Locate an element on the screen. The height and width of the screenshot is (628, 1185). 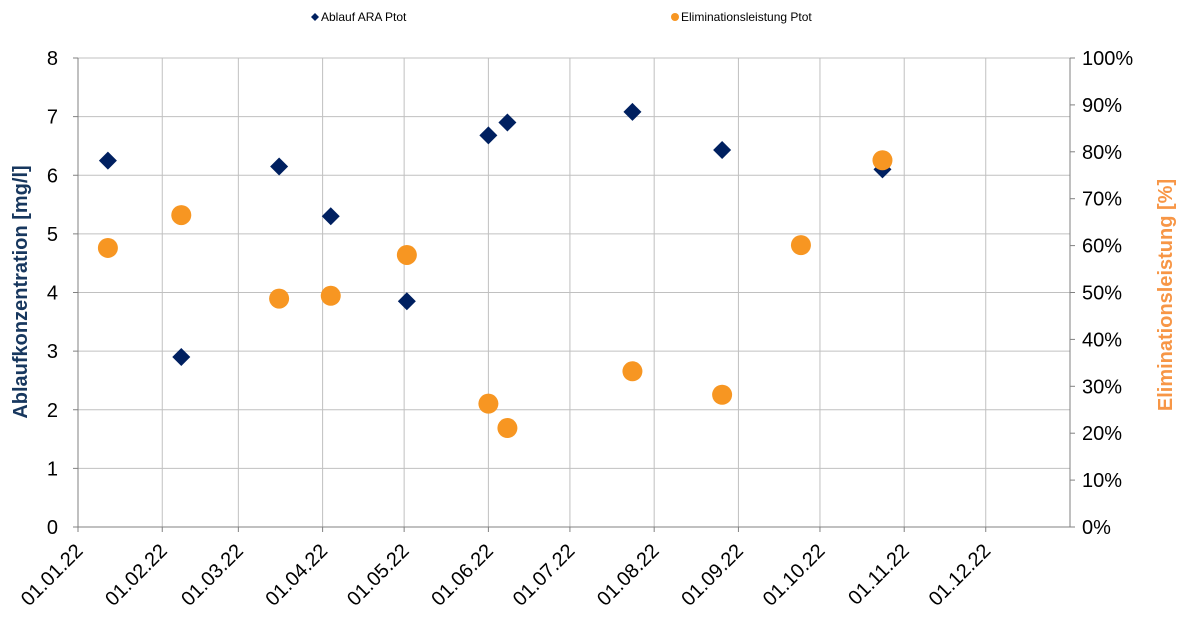
legend-label-ablauf: Ablauf ARA Ptot is located at coordinates (364, 17).